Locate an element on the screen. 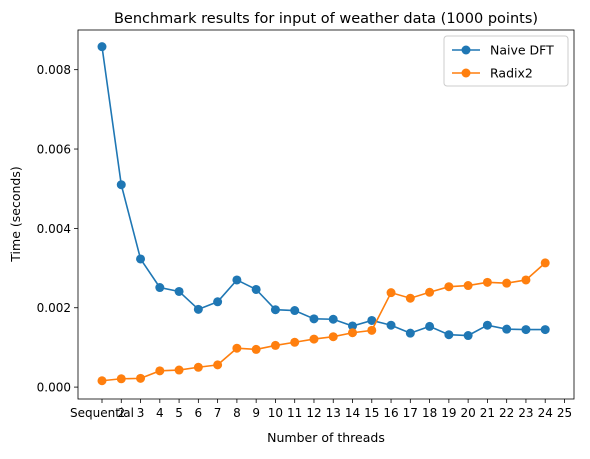 The image size is (590, 459). x-tick-label: 8 is located at coordinates (237, 413).